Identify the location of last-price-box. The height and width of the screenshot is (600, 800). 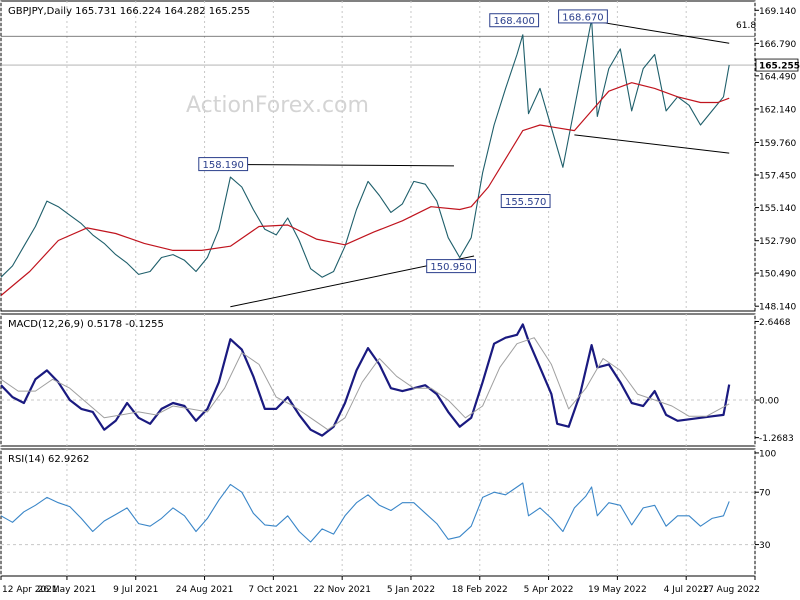
(777, 65).